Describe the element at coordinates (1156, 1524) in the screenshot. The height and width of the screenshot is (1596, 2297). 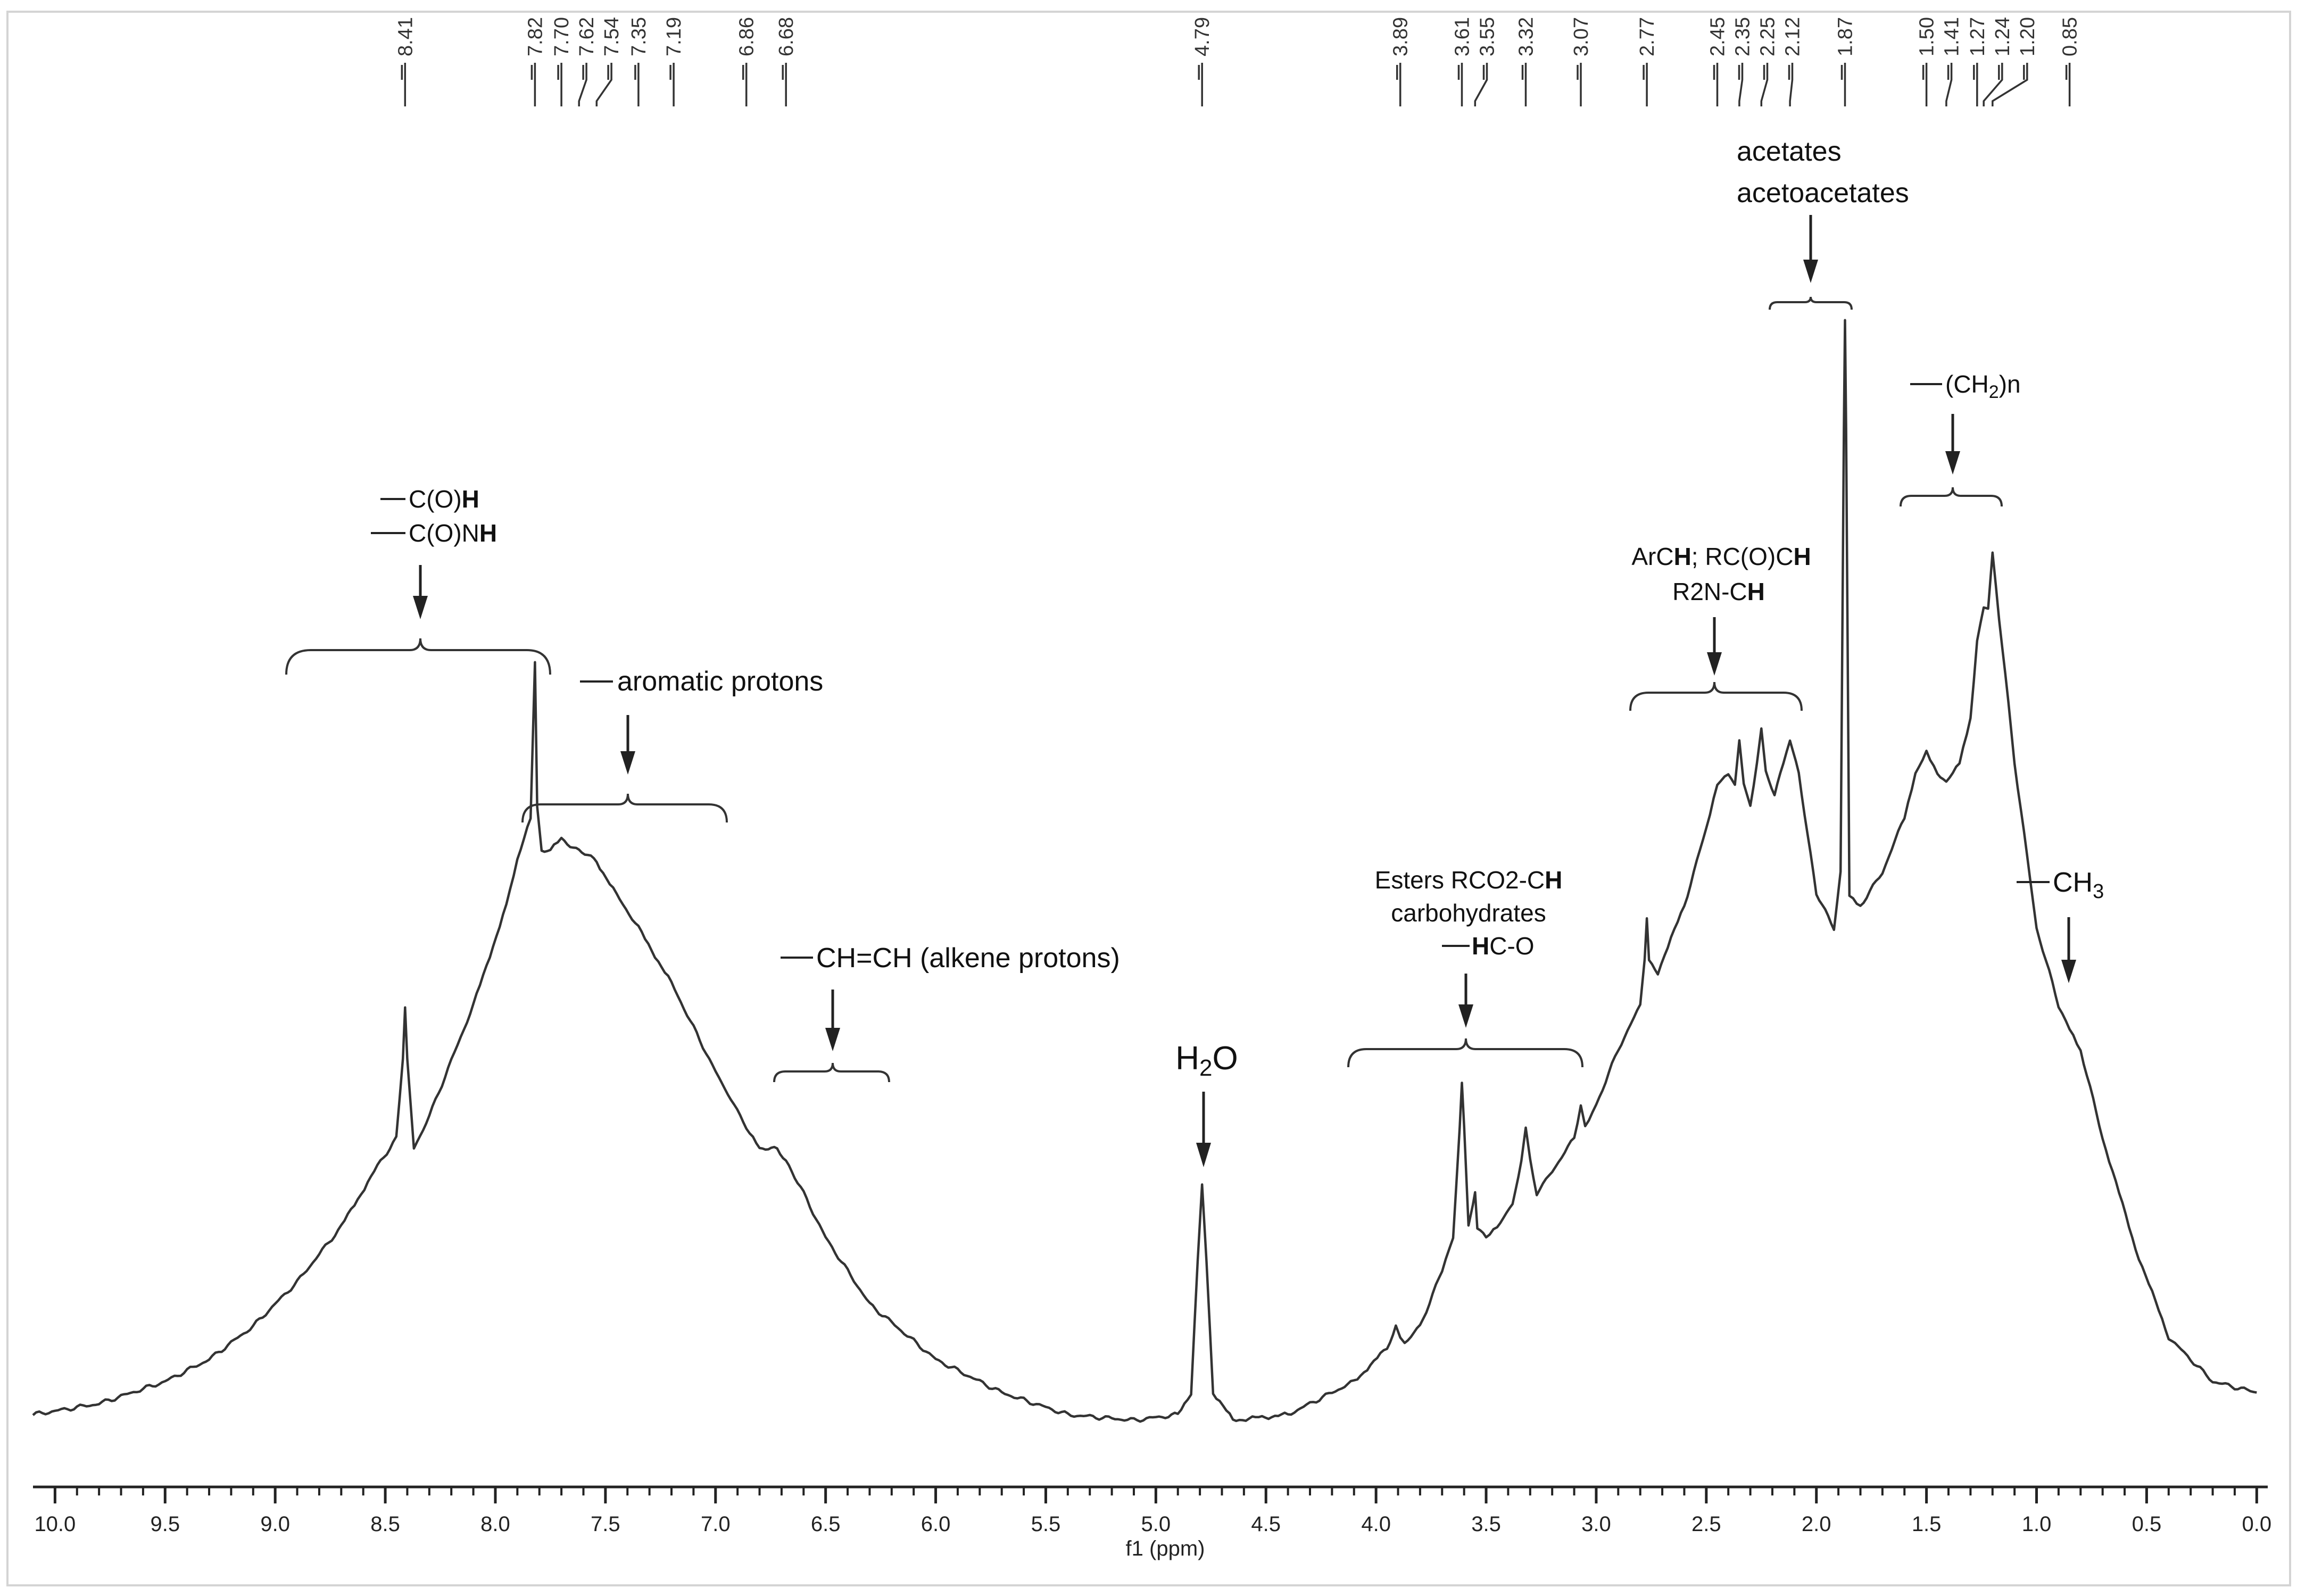
I see `x-tick-label: 5.0` at that location.